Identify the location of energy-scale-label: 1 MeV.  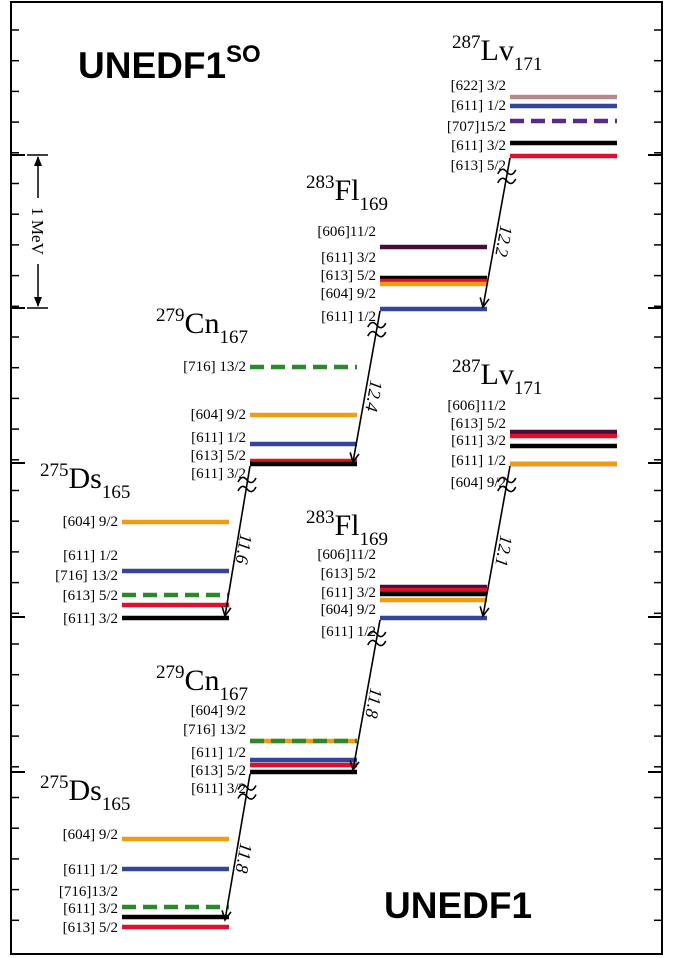
(37, 231).